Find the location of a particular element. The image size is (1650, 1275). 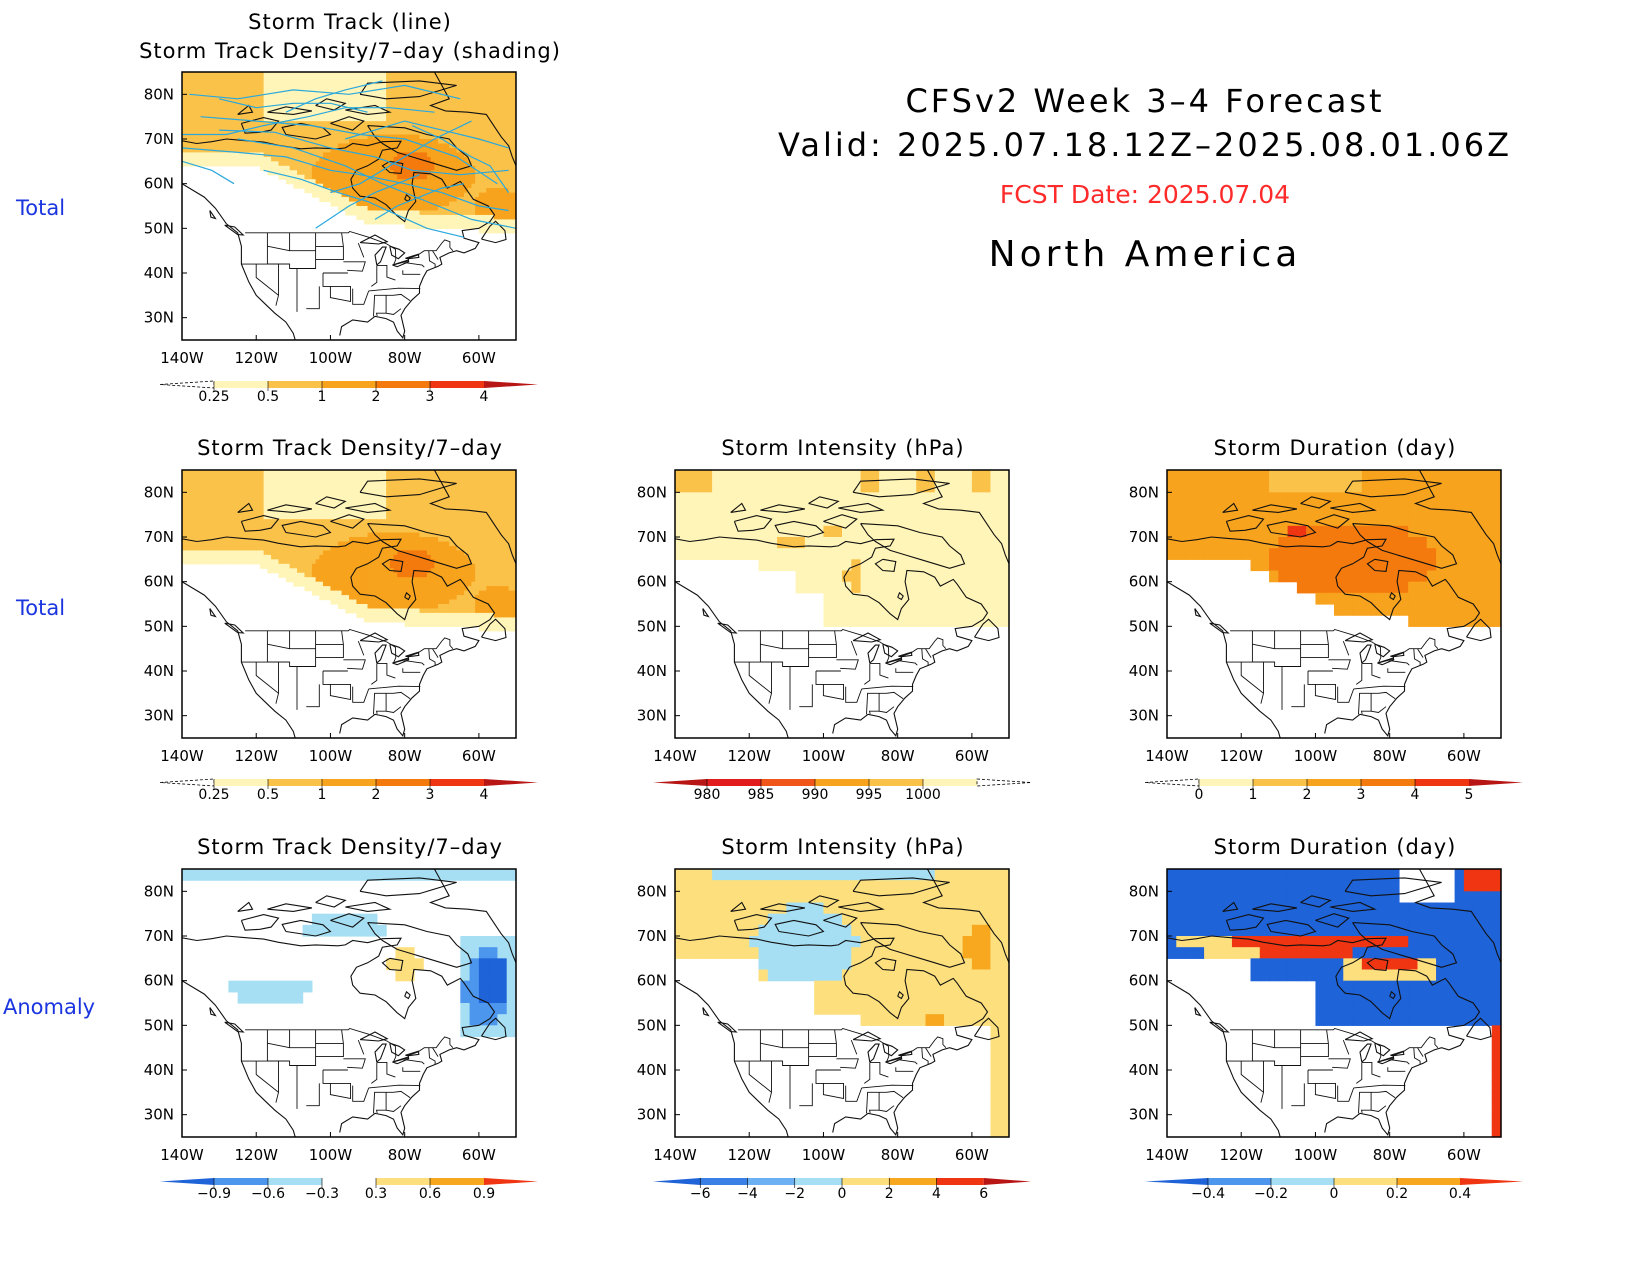

colorbar-label: −0.3 is located at coordinates (322, 1194).